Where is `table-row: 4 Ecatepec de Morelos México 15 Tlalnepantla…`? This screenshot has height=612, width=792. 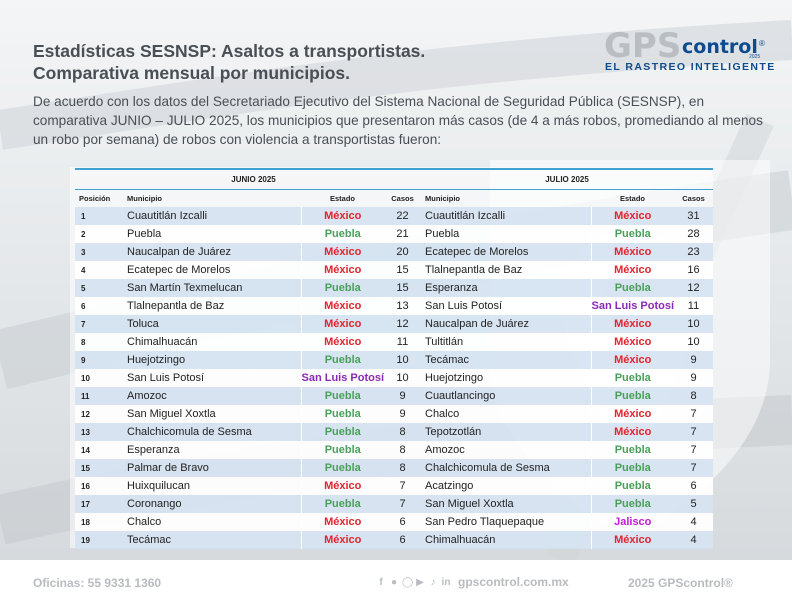
table-row: 4 Ecatepec de Morelos México 15 Tlalnepantla… is located at coordinates (394, 270).